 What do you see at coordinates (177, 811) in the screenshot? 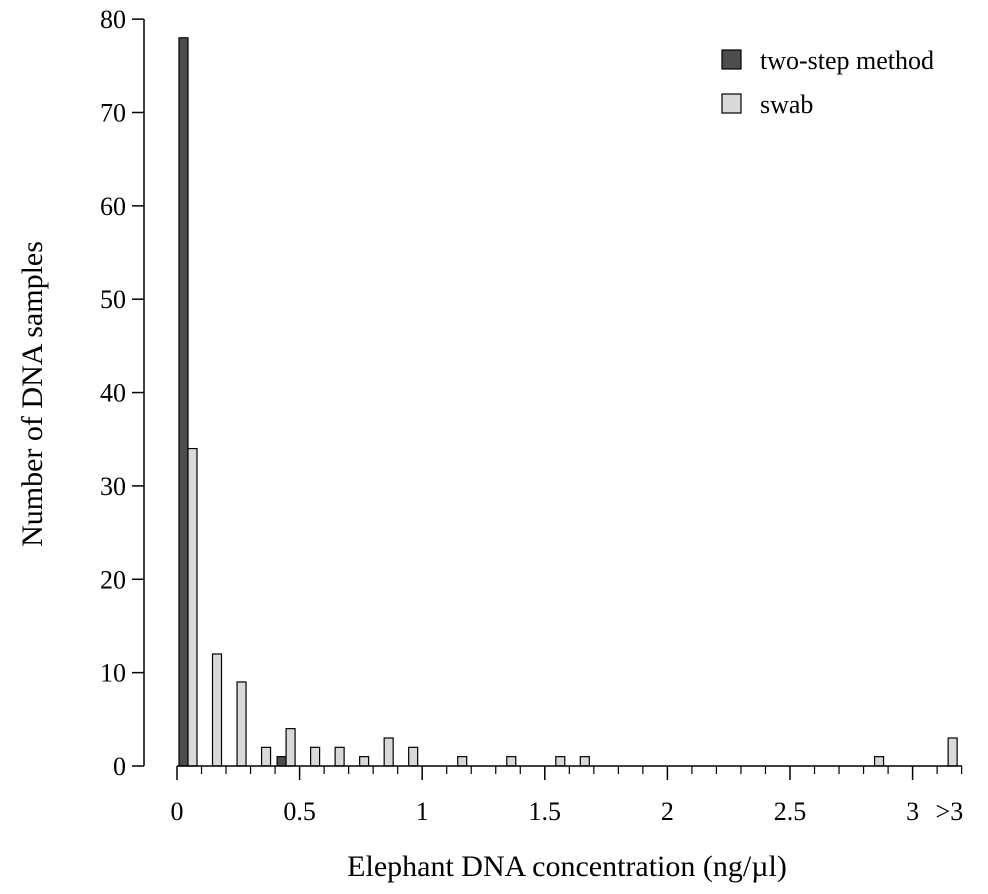
I see `x-tick-label: 0` at bounding box center [177, 811].